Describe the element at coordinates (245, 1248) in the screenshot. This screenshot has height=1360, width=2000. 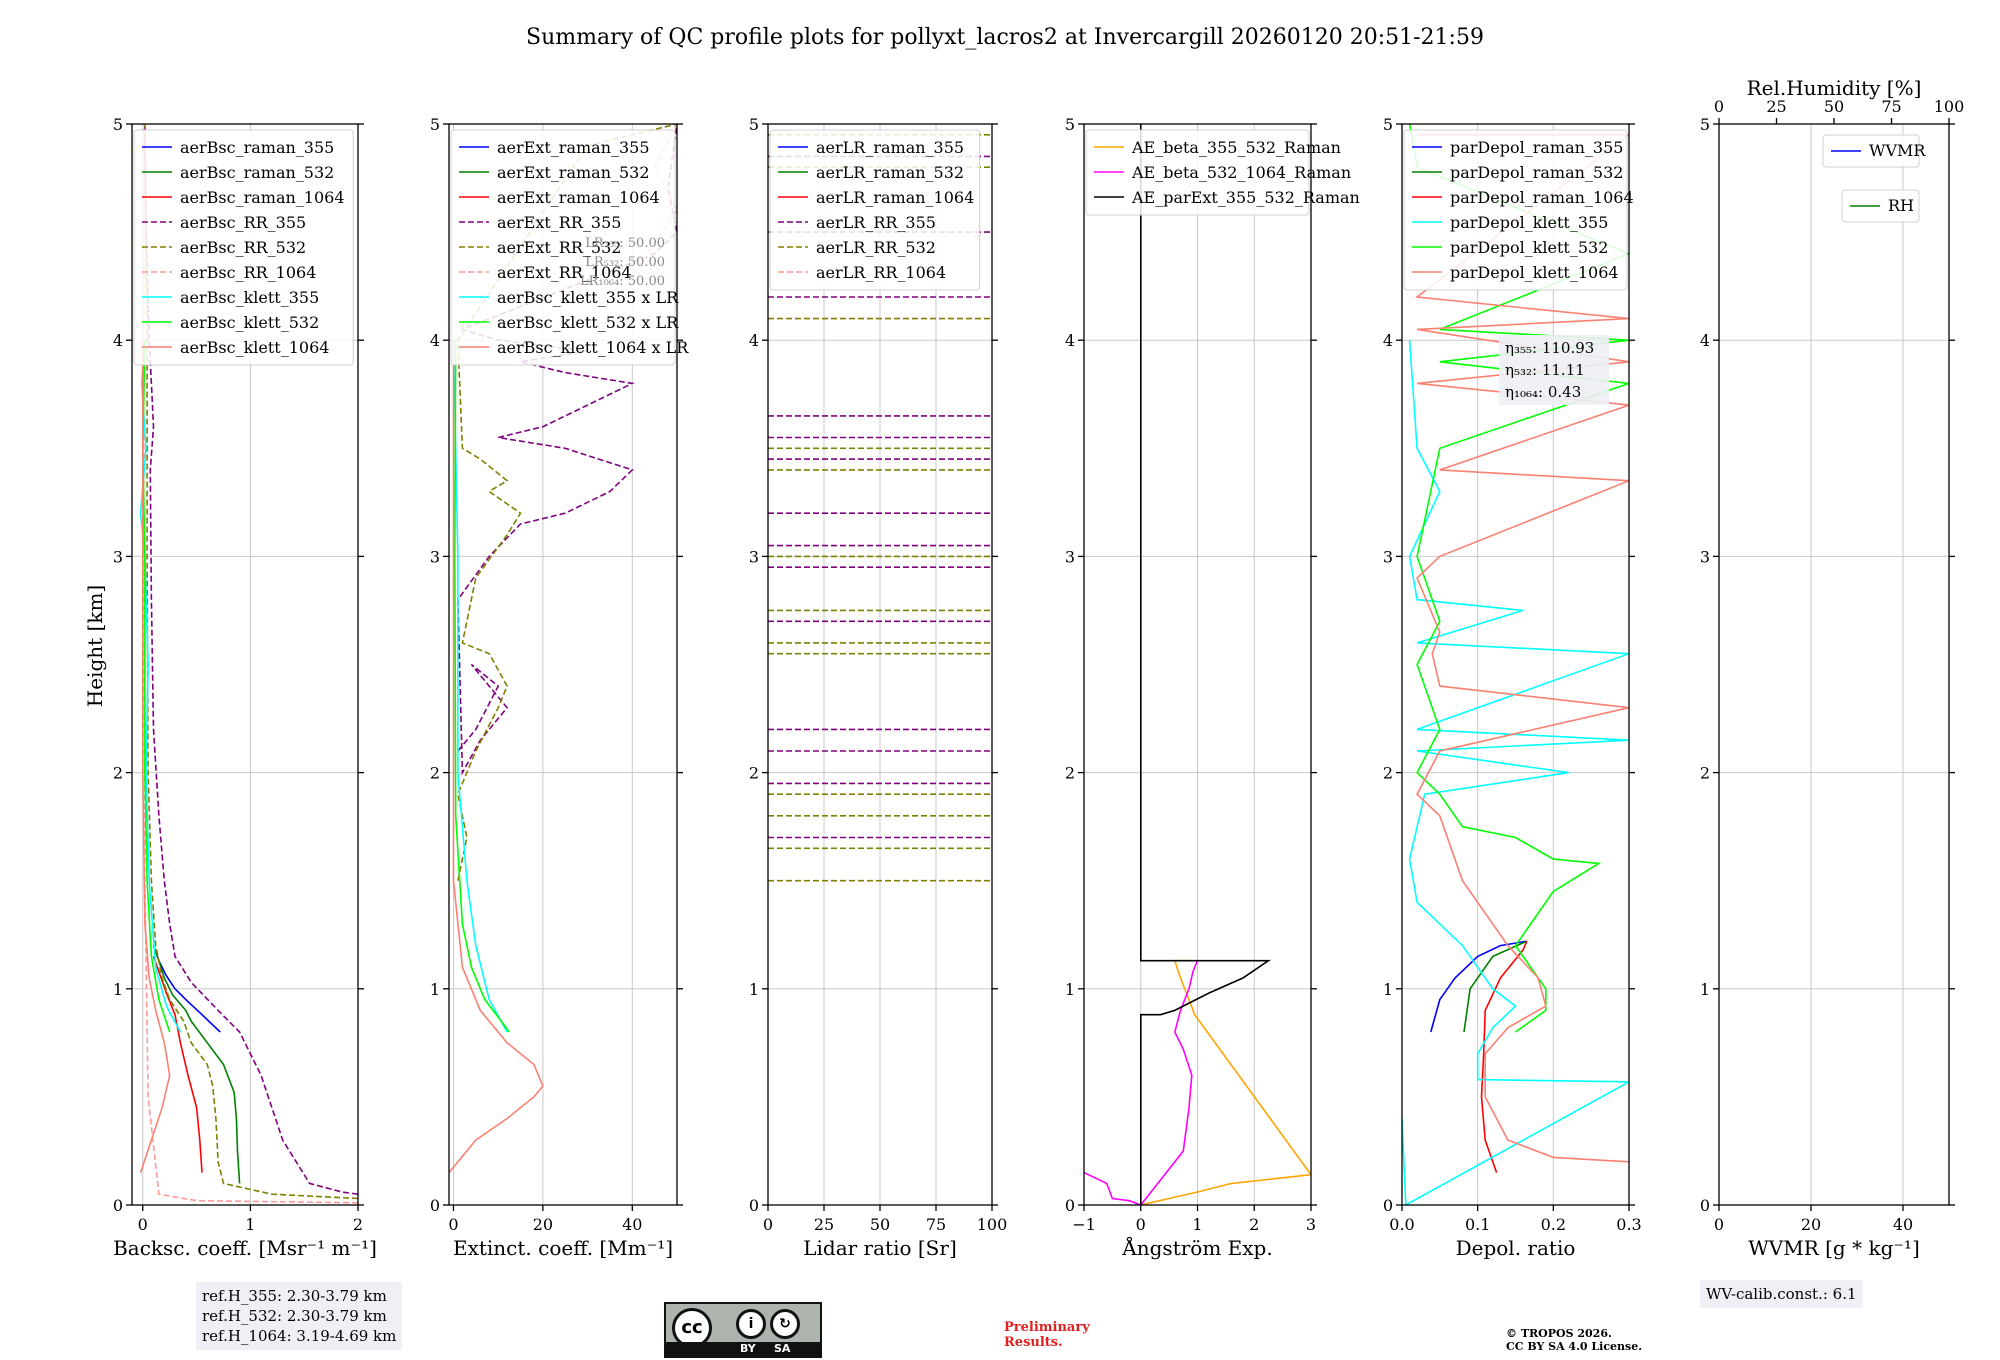
I see `x-axis-label: Backsc. coeff. [Msr⁻¹ m⁻¹]` at that location.